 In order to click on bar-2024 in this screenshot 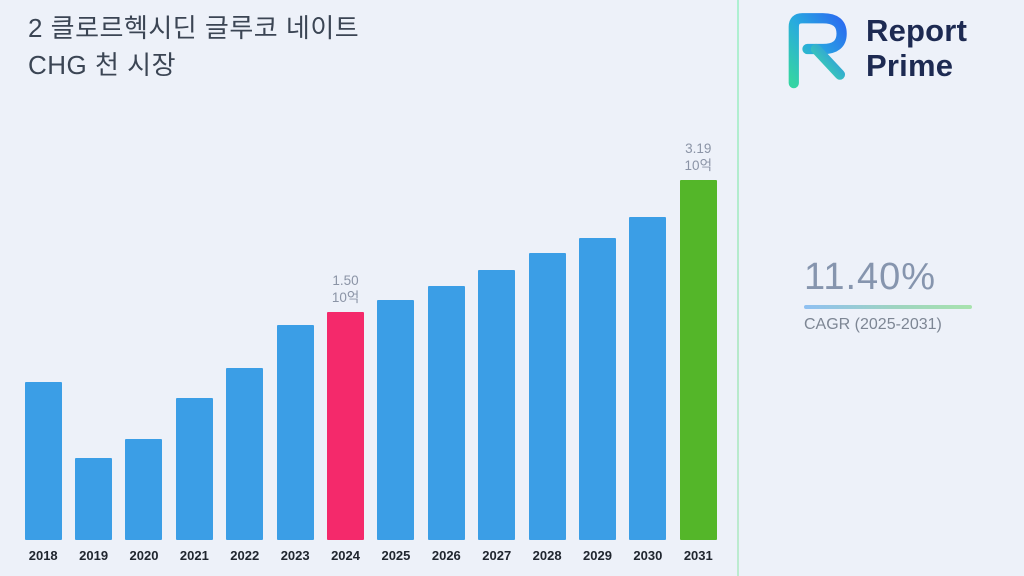, I will do `click(346, 426)`.